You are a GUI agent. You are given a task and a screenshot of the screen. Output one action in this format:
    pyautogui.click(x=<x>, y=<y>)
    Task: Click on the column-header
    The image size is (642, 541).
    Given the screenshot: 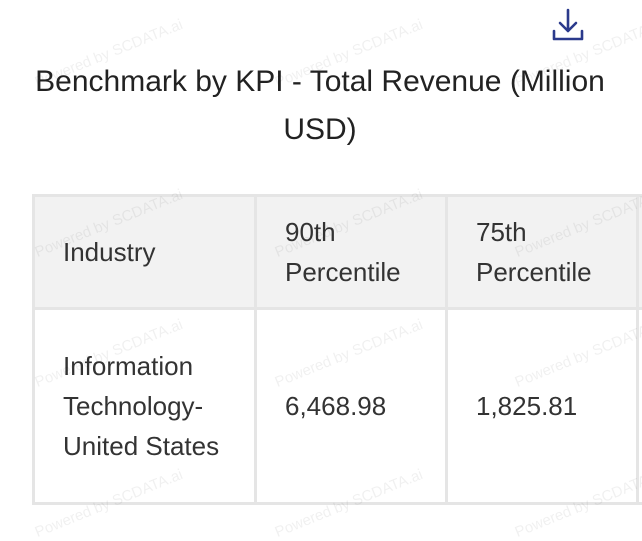 What is the action you would take?
    pyautogui.click(x=640, y=252)
    